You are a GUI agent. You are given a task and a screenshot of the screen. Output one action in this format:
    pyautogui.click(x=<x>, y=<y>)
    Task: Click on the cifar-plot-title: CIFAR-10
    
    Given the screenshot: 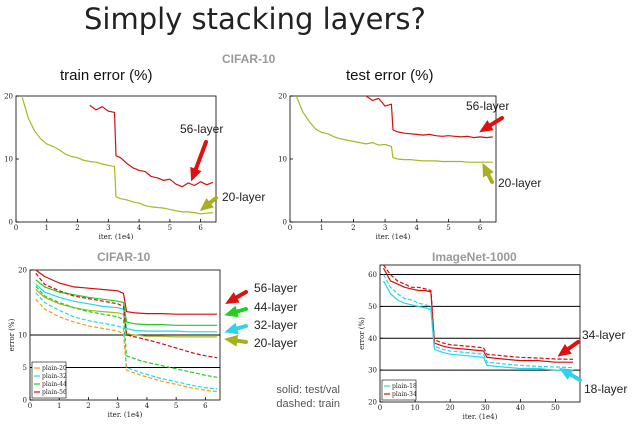 What is the action you would take?
    pyautogui.click(x=124, y=257)
    